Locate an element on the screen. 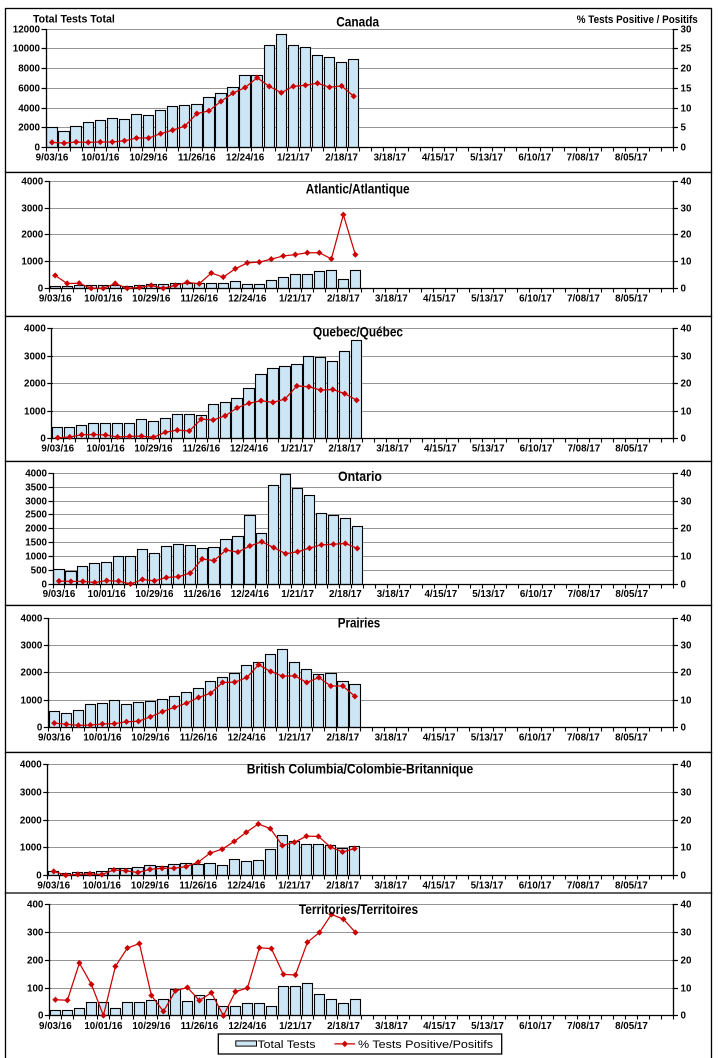 This screenshot has width=720, height=1058. svg-text: 1500 is located at coordinates (36, 543).